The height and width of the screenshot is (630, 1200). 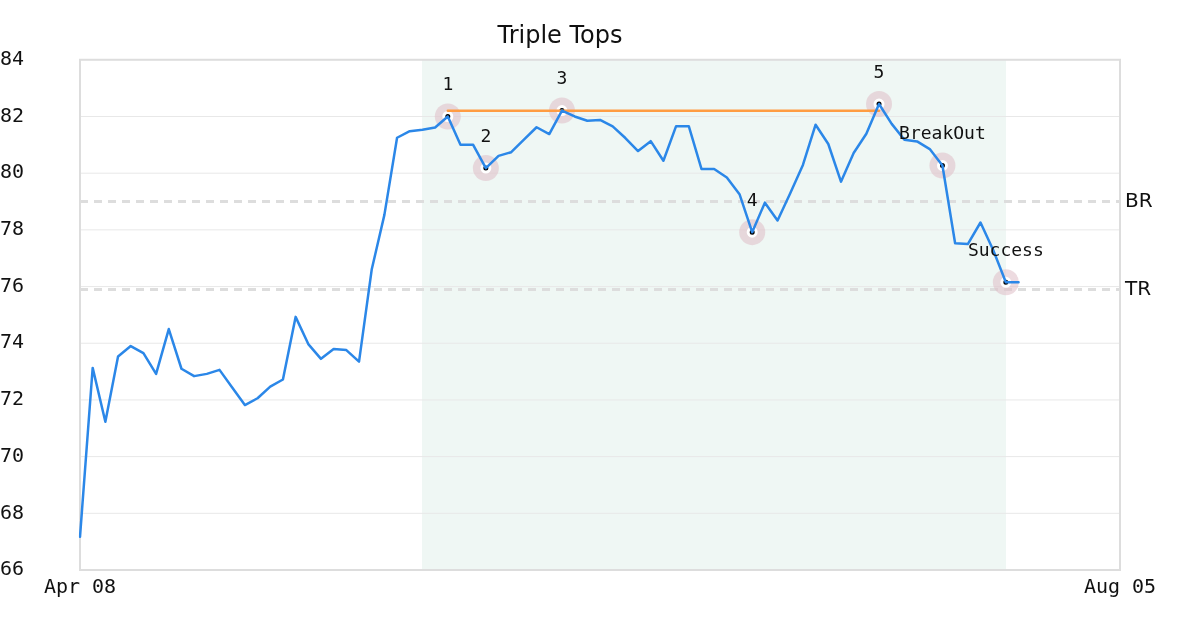 What do you see at coordinates (12, 398) in the screenshot?
I see `y-tick-label: 72` at bounding box center [12, 398].